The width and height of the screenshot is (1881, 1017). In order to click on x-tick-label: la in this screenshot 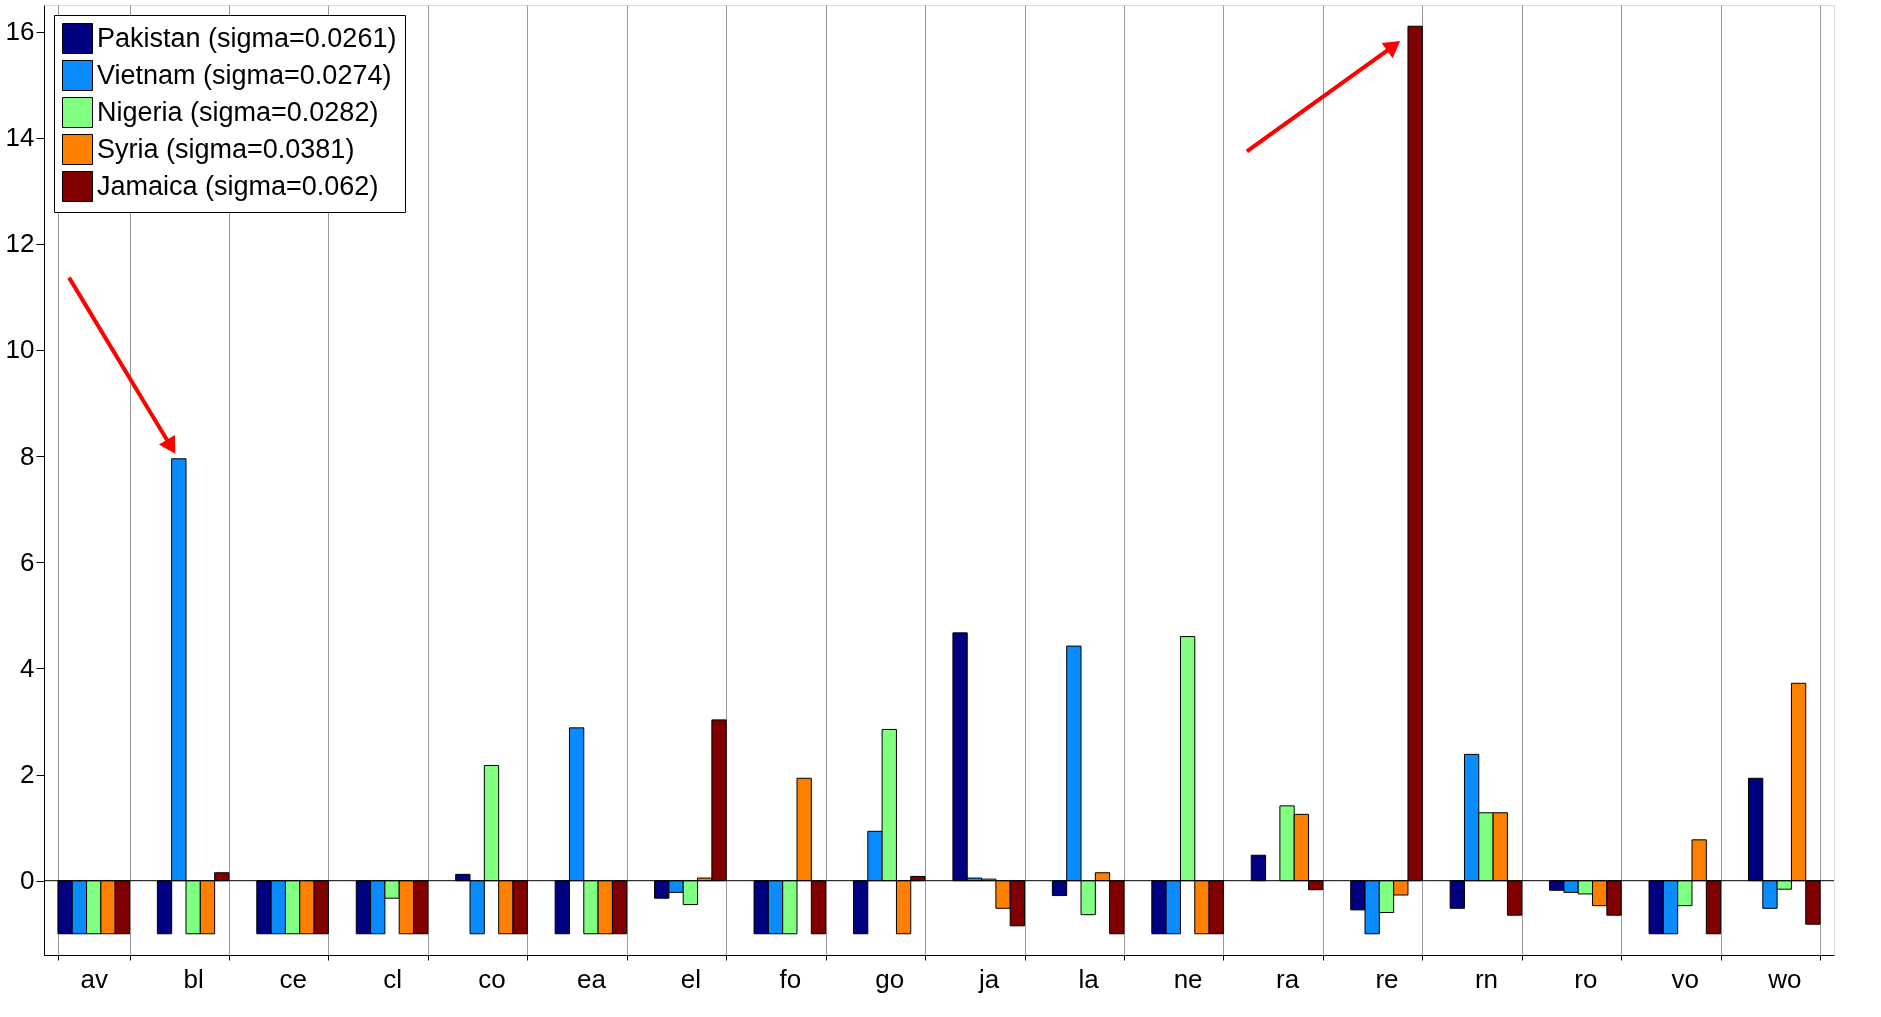, I will do `click(1089, 978)`.